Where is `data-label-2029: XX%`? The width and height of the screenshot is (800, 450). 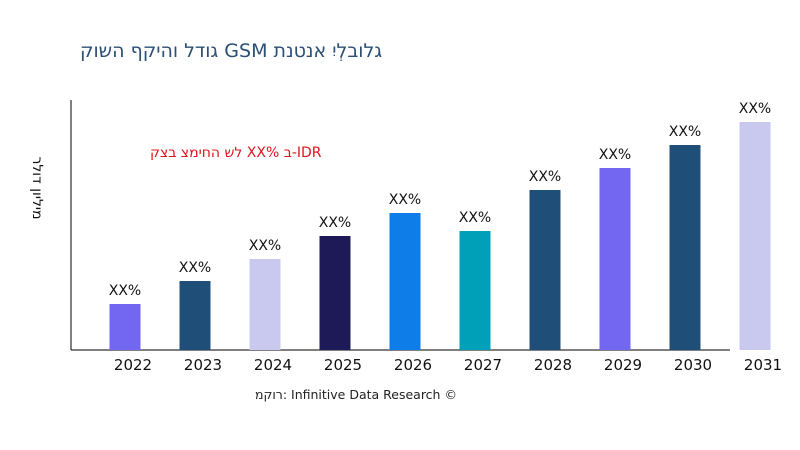
data-label-2029: XX% is located at coordinates (615, 155).